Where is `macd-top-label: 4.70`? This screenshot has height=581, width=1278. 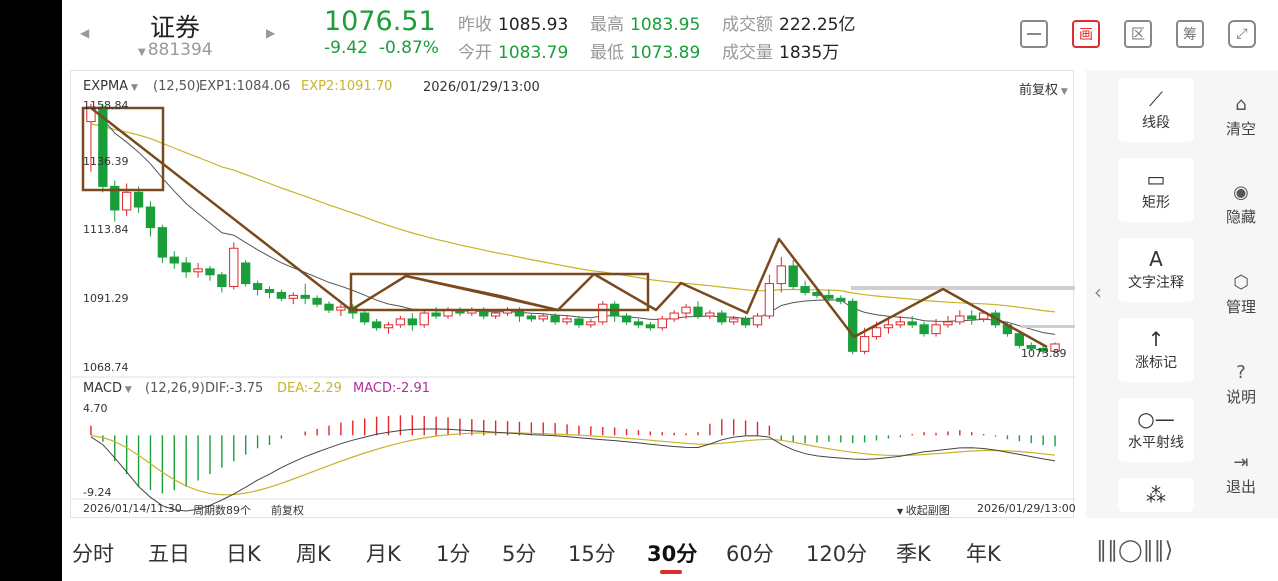
macd-top-label: 4.70 is located at coordinates (95, 408).